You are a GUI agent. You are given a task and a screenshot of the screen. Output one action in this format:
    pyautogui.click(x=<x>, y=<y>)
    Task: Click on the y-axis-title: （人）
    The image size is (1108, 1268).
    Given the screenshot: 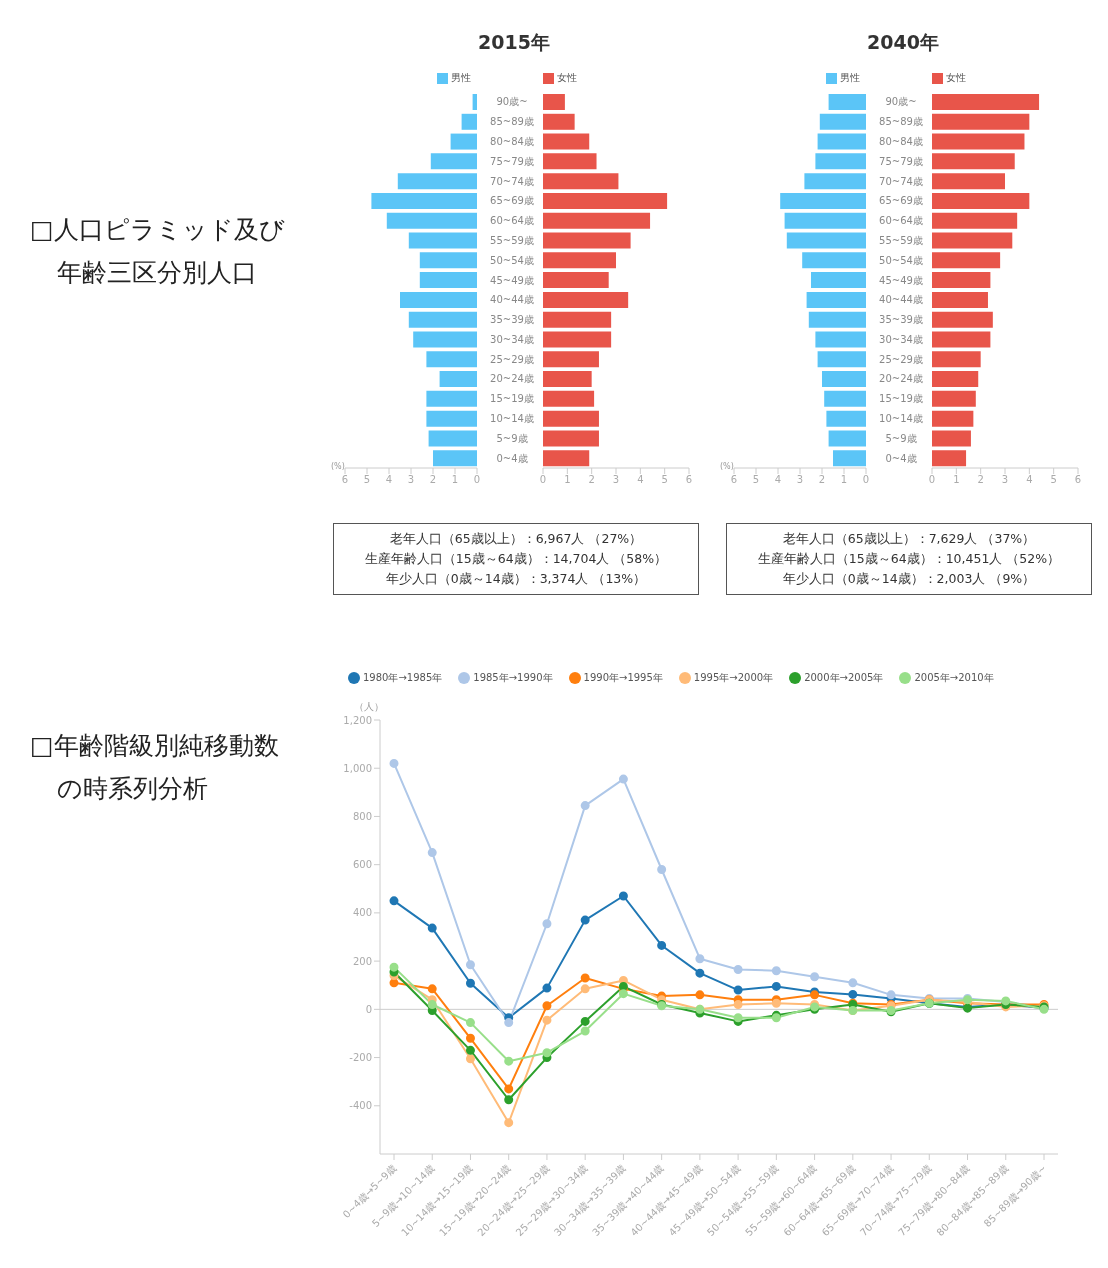 What is the action you would take?
    pyautogui.click(x=369, y=707)
    